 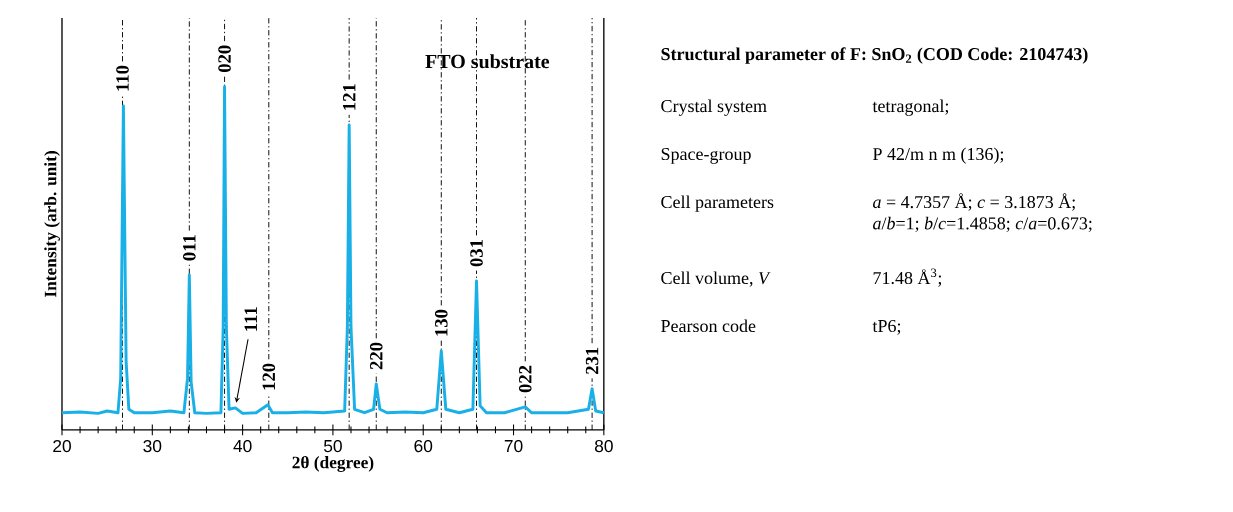 What do you see at coordinates (224, 59) in the screenshot?
I see `annotation: 020` at bounding box center [224, 59].